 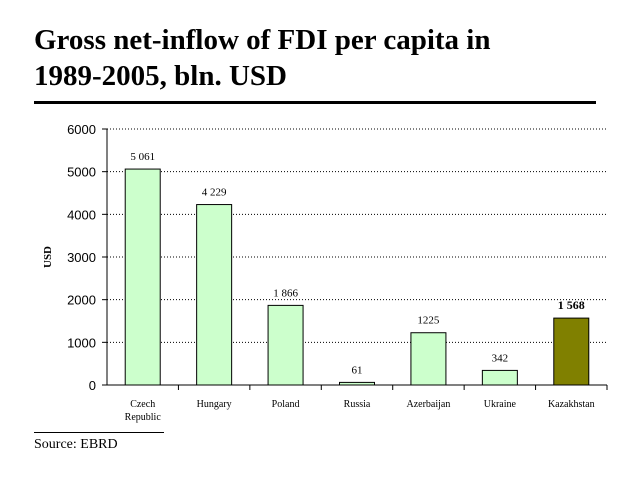 I want to click on y-tick-label-2000: 2000, so click(x=81, y=300).